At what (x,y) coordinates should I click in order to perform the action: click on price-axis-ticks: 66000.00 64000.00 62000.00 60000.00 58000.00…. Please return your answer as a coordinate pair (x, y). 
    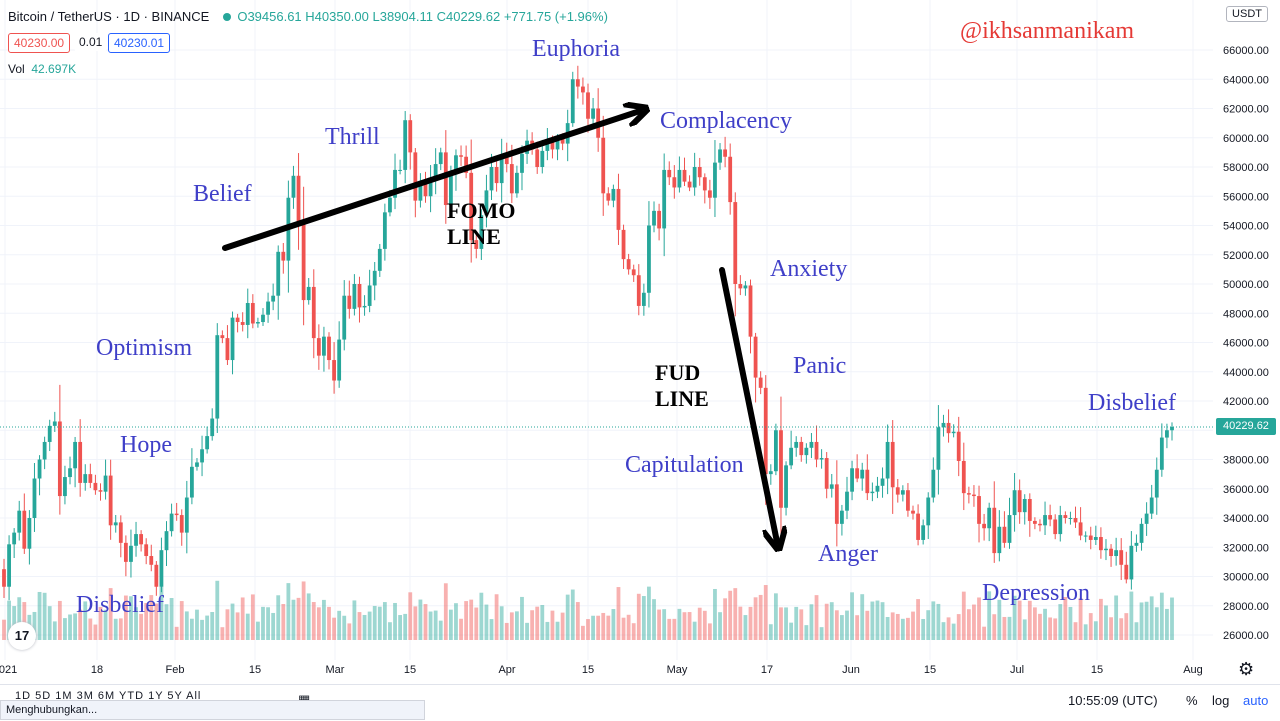
    Looking at the image, I should click on (1246, 343).